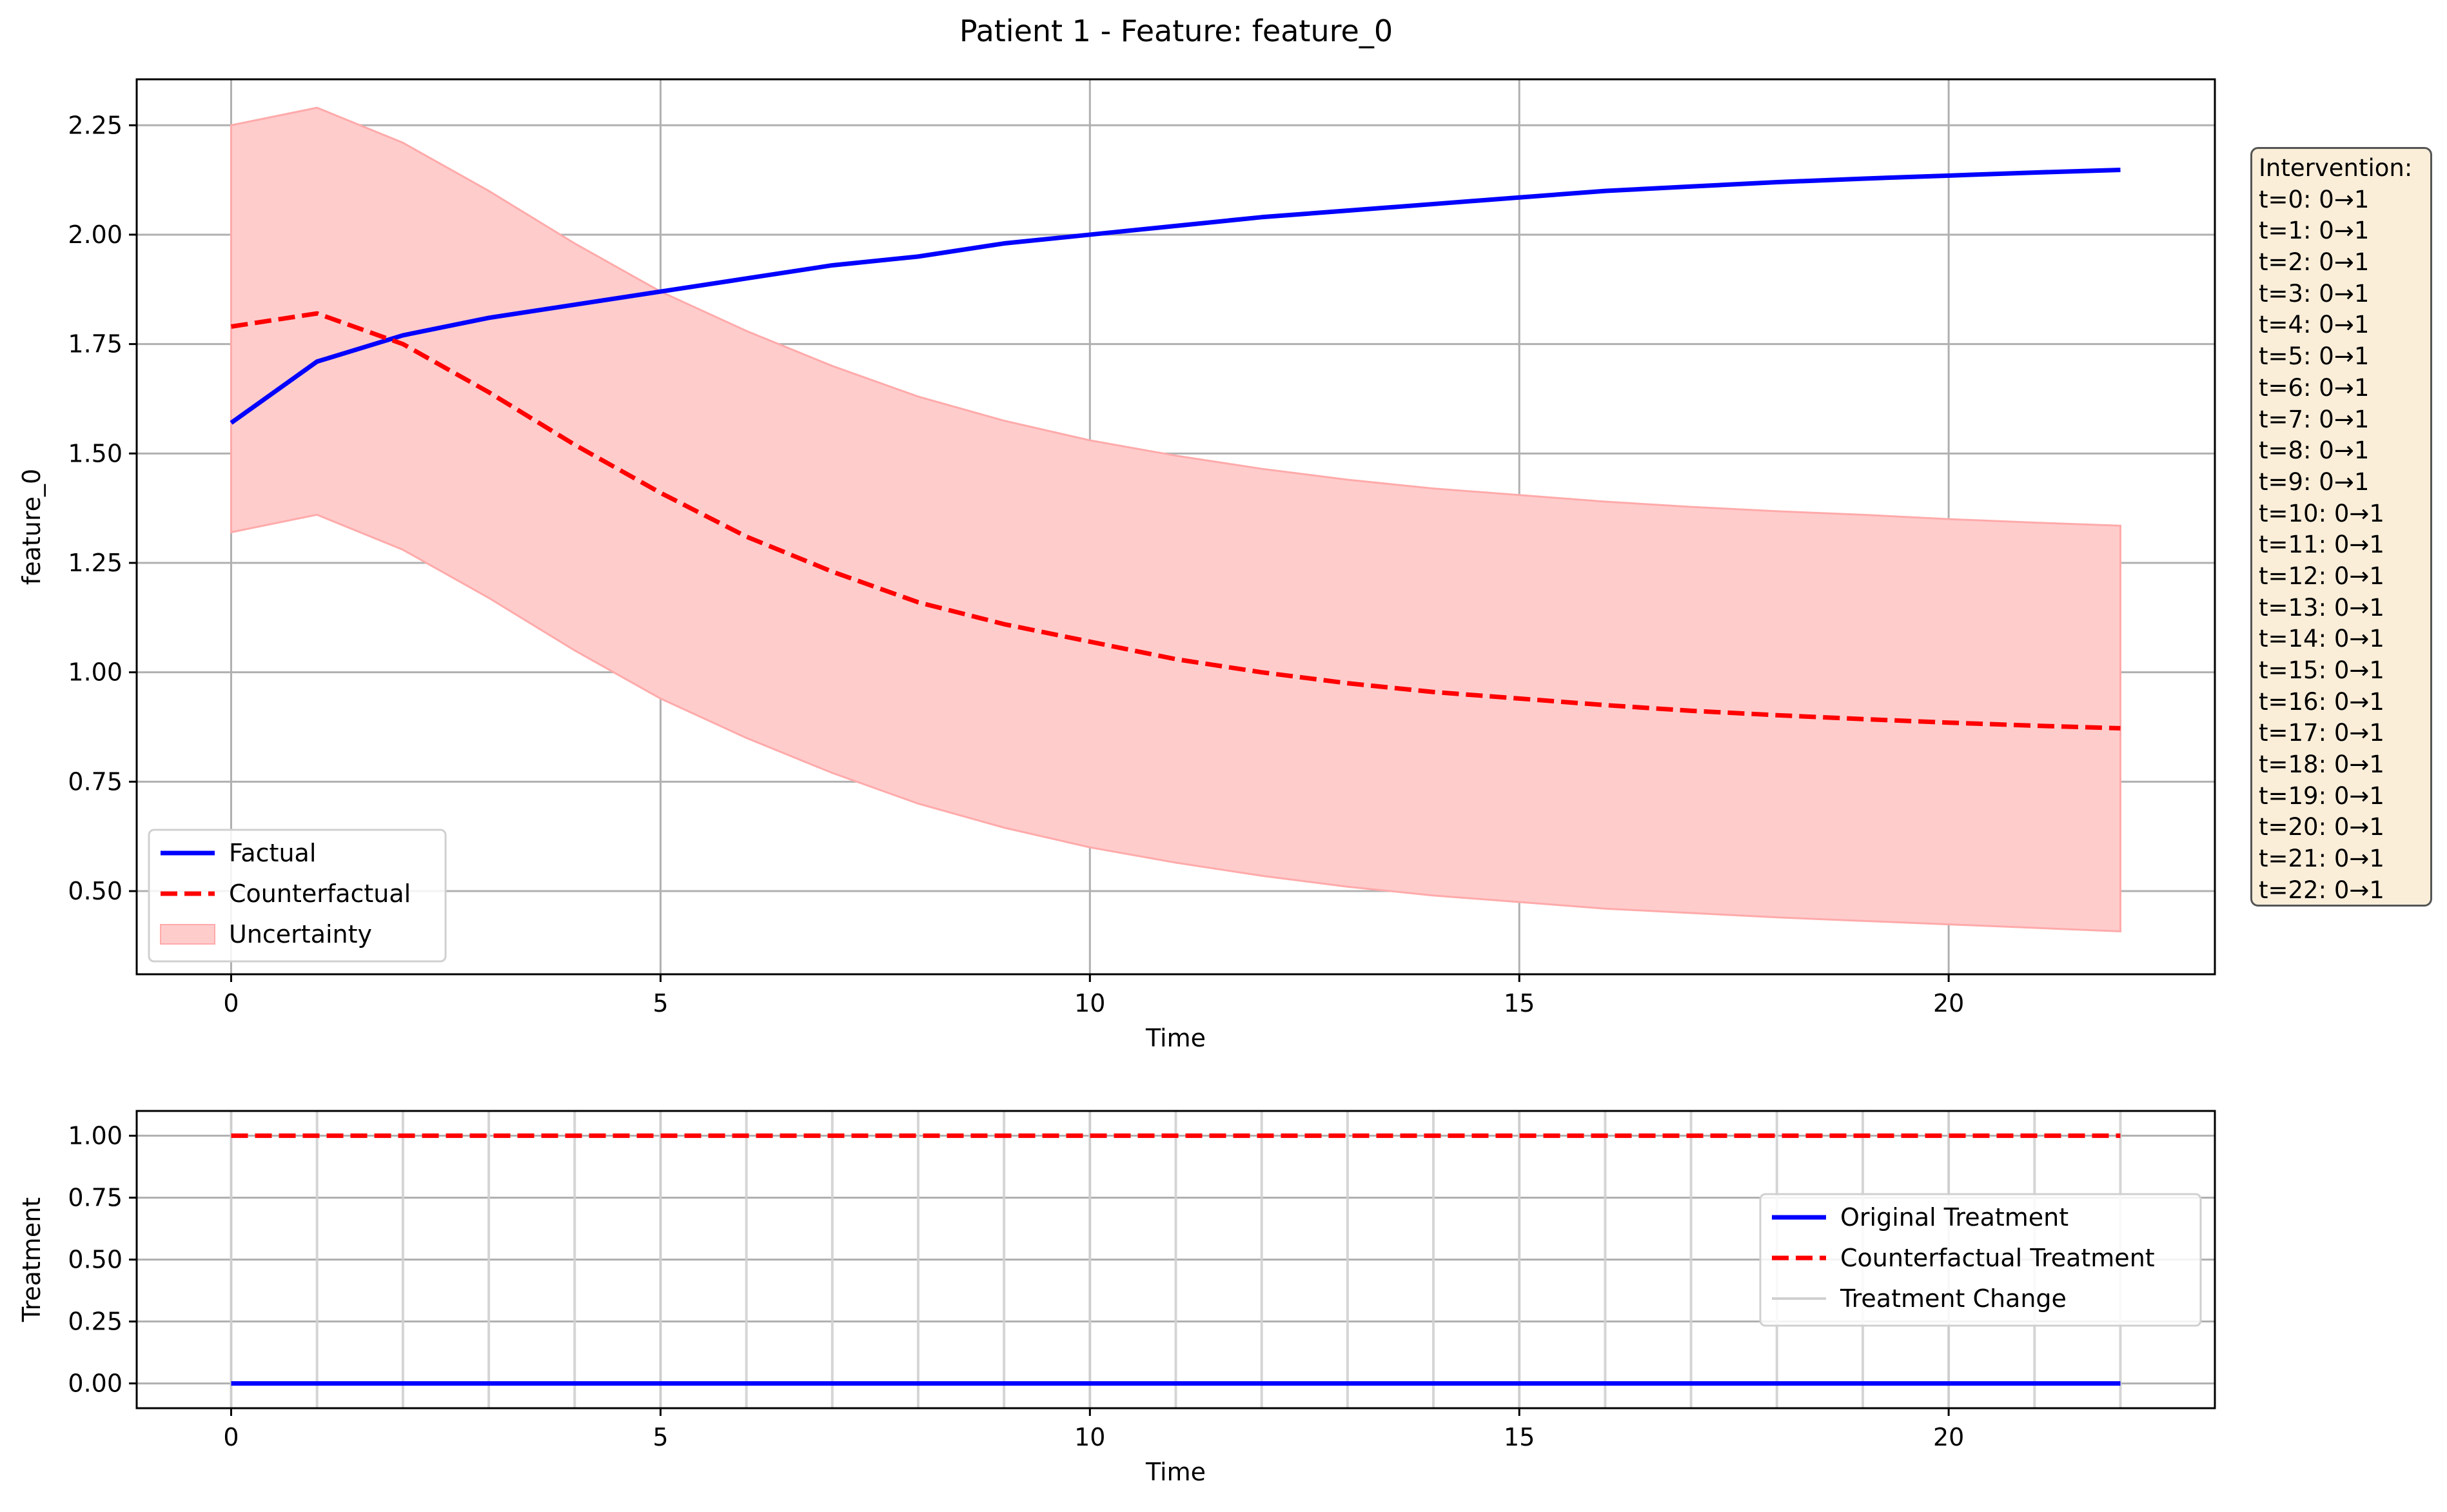 The image size is (2447, 1512). I want to click on intervention-entry: t=4: 0→1, so click(2314, 325).